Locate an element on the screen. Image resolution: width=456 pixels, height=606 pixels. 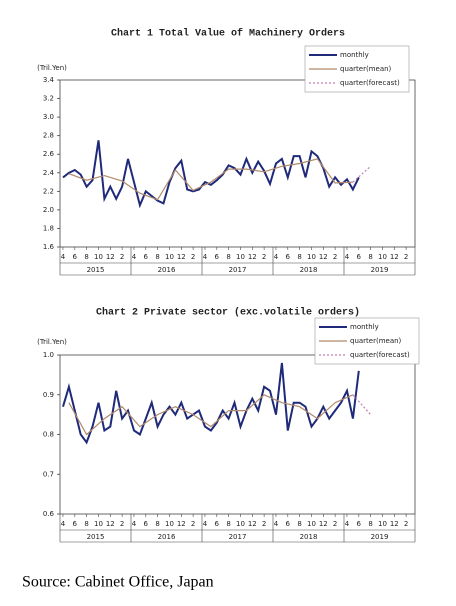
y-tick-label: 3.2 is located at coordinates (48, 99).